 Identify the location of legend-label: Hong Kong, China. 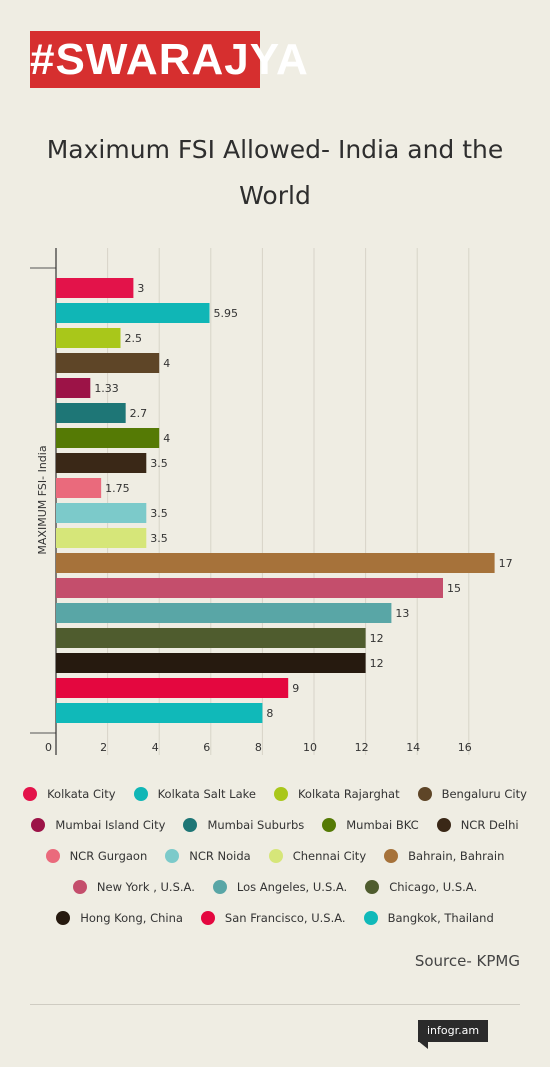
(131, 917).